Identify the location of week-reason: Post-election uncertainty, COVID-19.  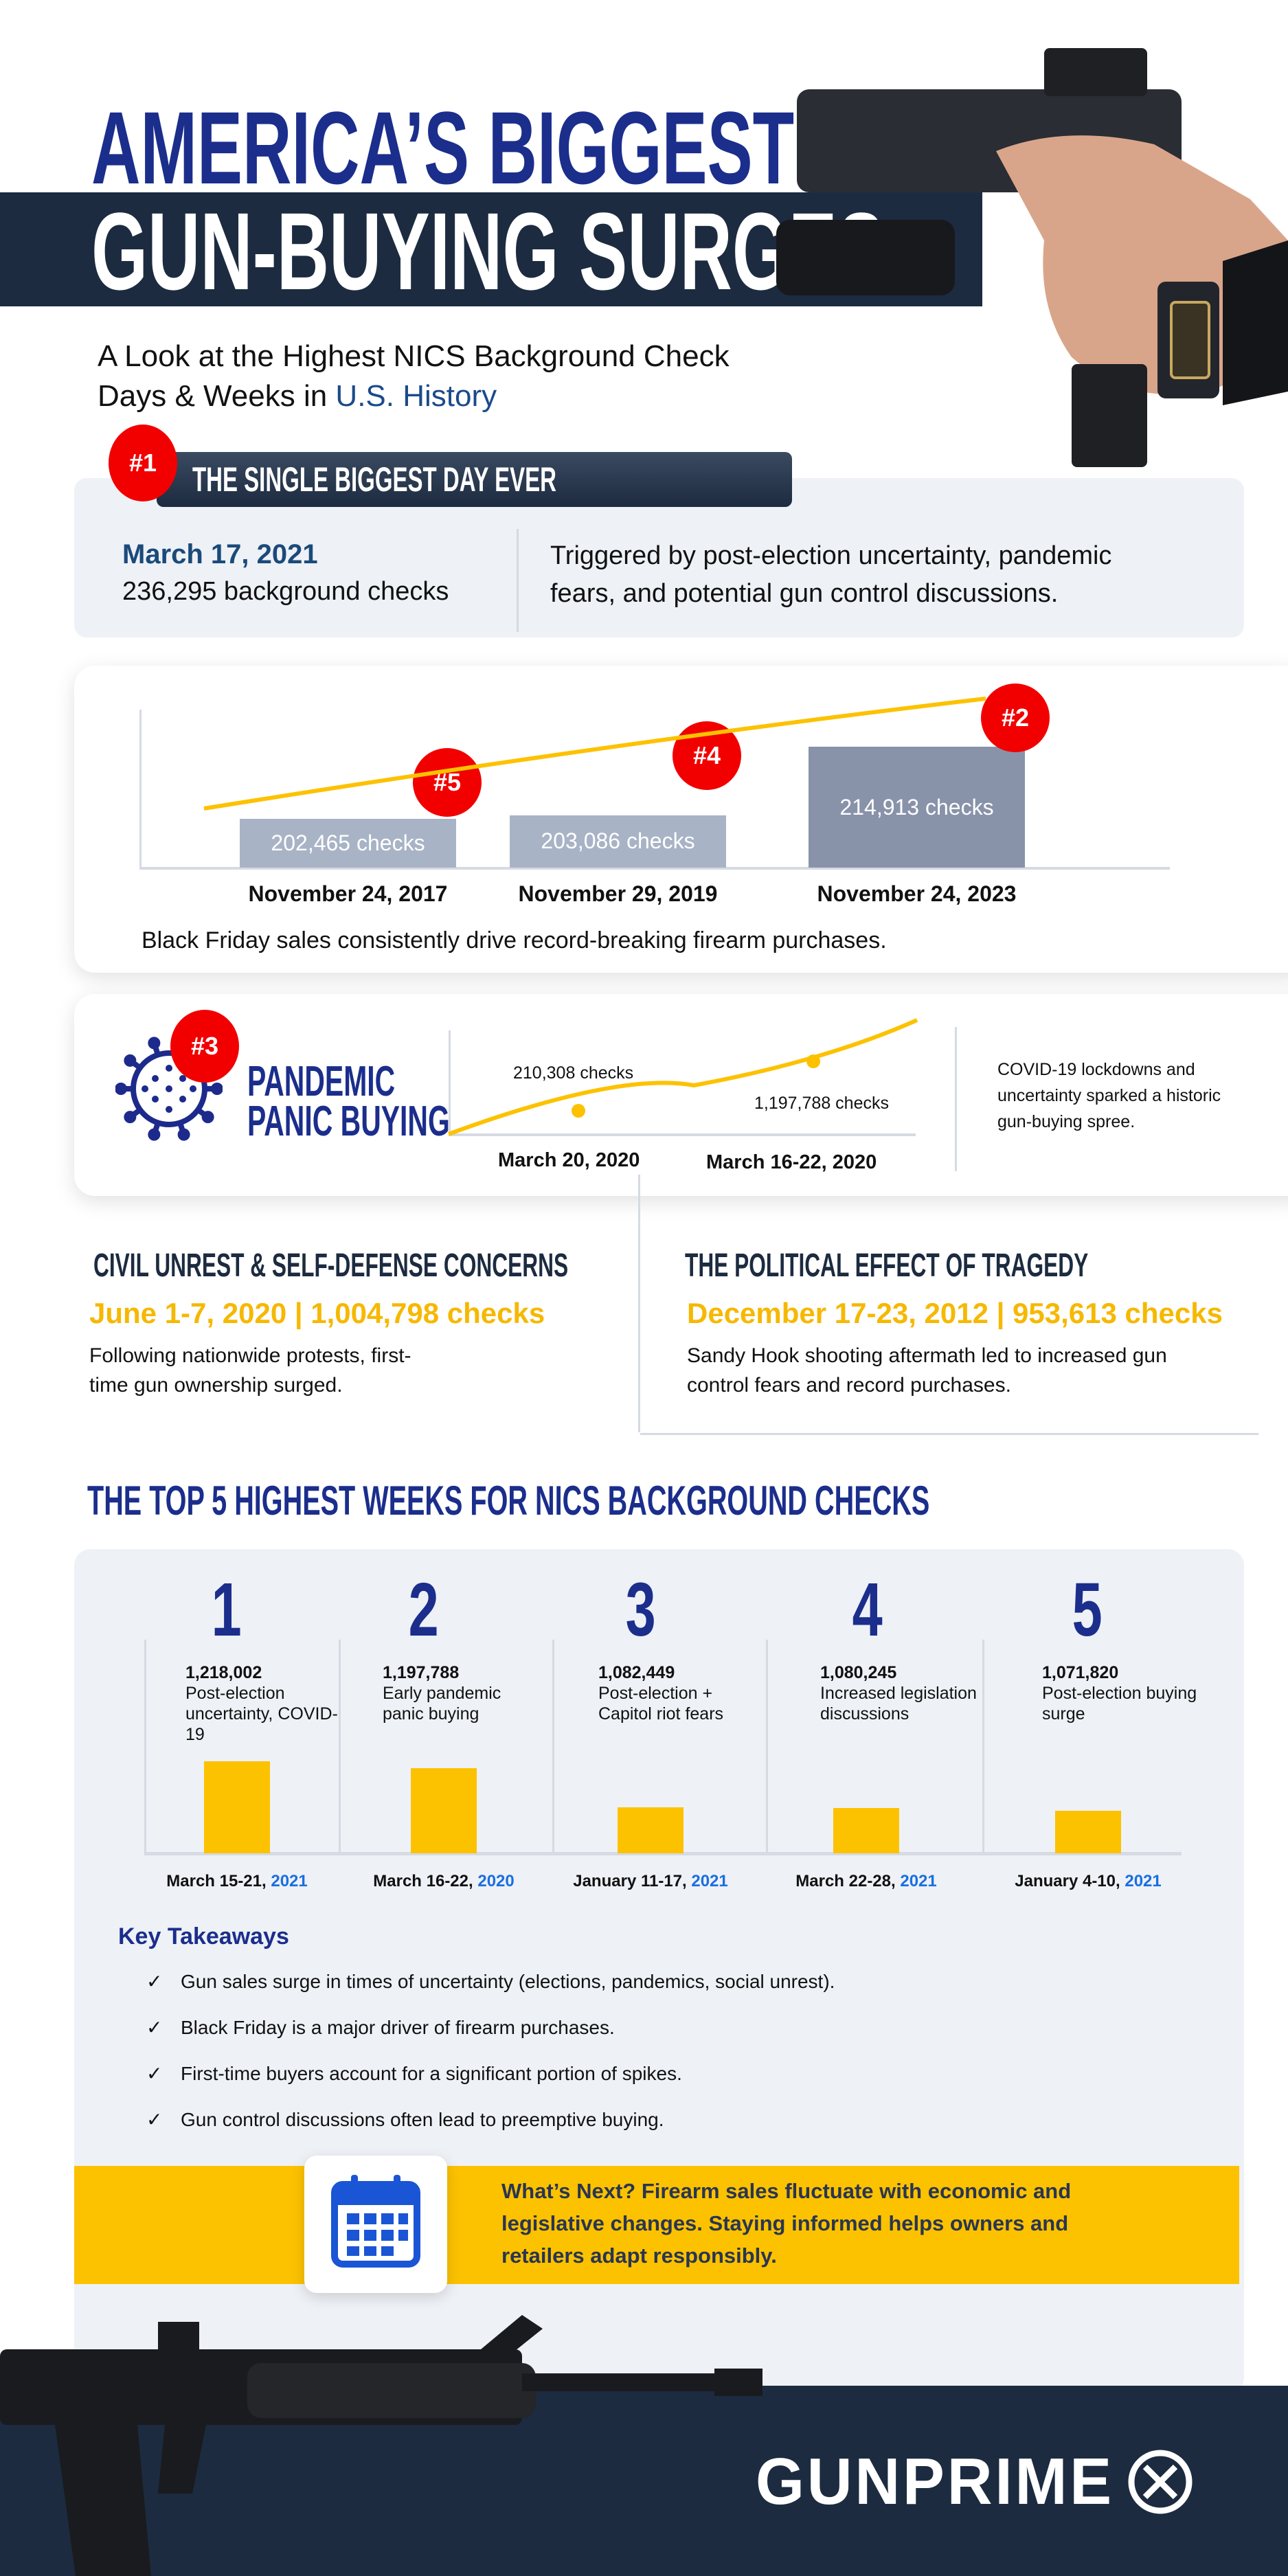
(261, 1714).